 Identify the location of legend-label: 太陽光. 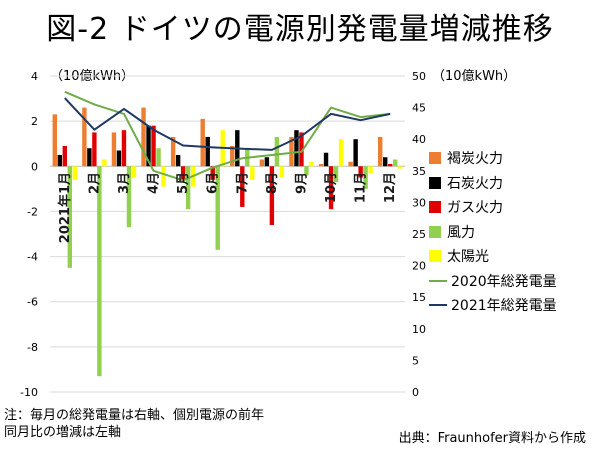
(468, 257).